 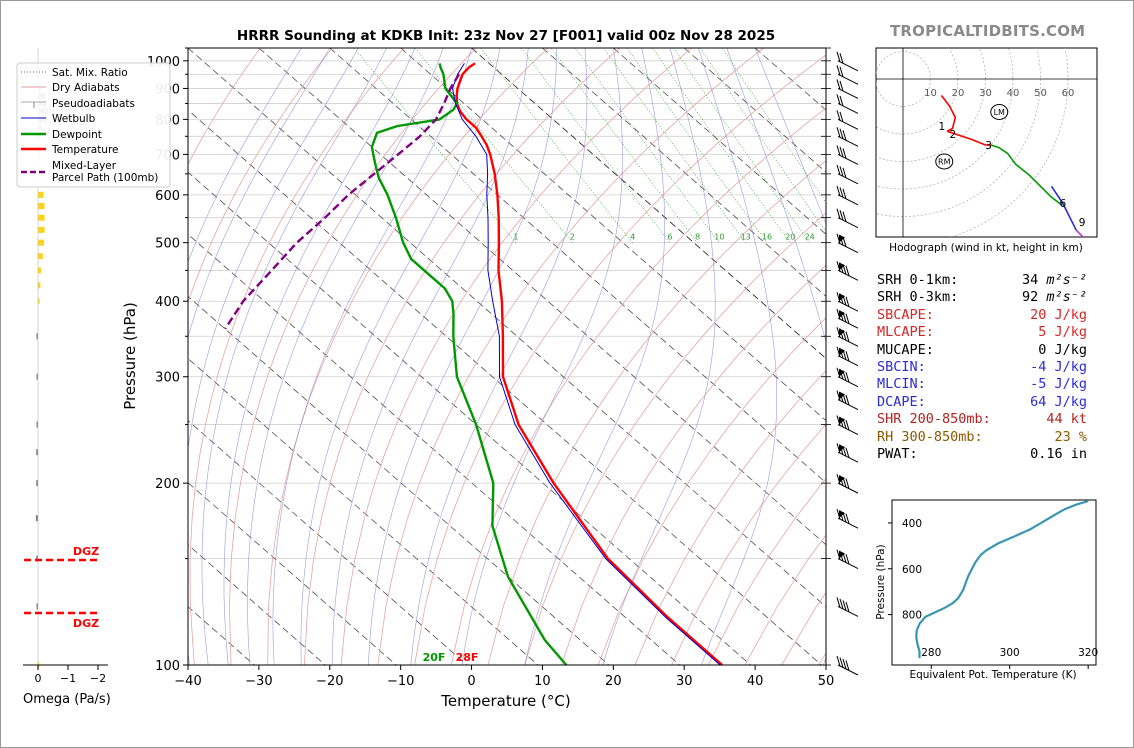 I want to click on hodo-ring-label: 60, so click(x=1068, y=93).